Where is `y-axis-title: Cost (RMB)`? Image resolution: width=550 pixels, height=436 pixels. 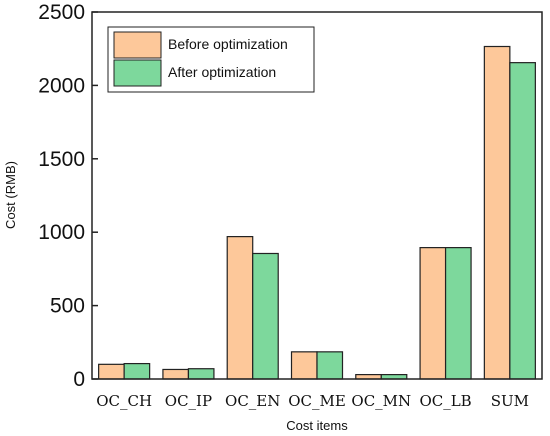 y-axis-title: Cost (RMB) is located at coordinates (10, 195).